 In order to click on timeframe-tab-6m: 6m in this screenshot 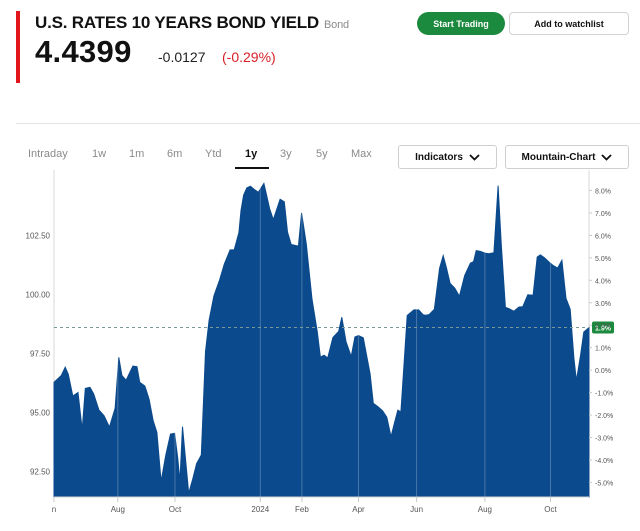, I will do `click(175, 154)`.